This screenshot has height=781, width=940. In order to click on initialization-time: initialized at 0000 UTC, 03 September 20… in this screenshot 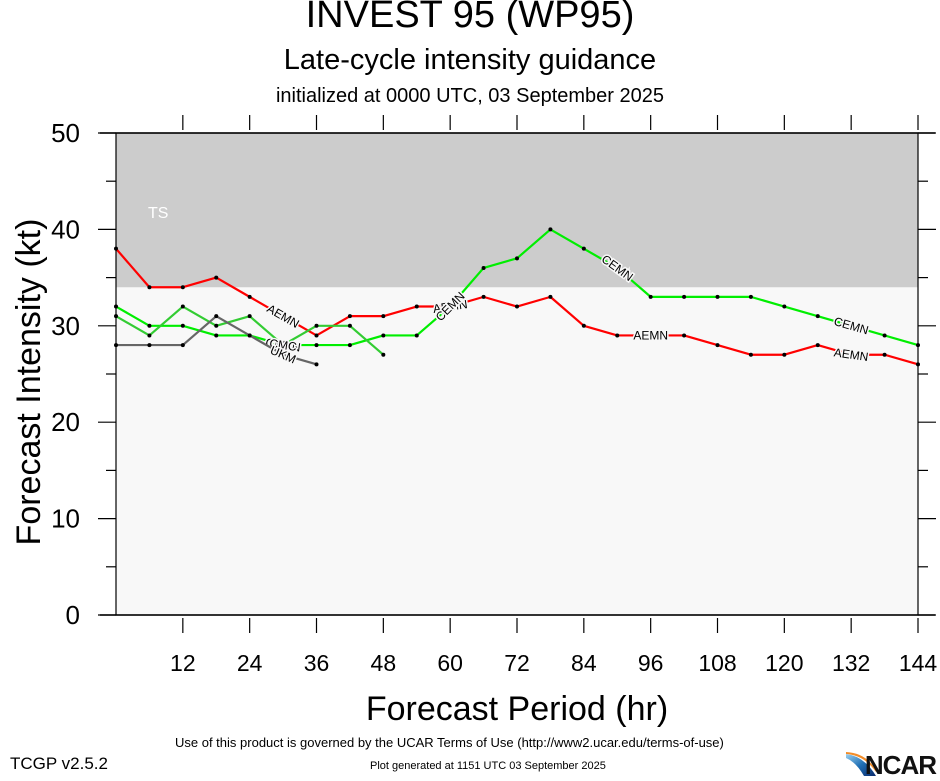, I will do `click(469, 96)`.